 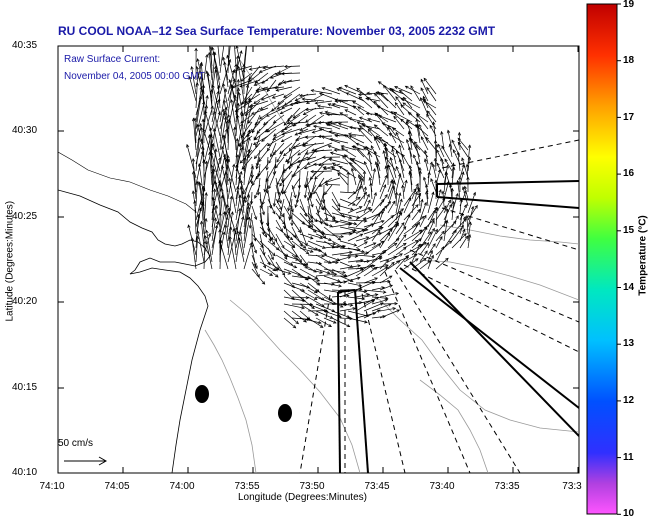 What do you see at coordinates (117, 486) in the screenshot?
I see `x-tick-label: 74:05` at bounding box center [117, 486].